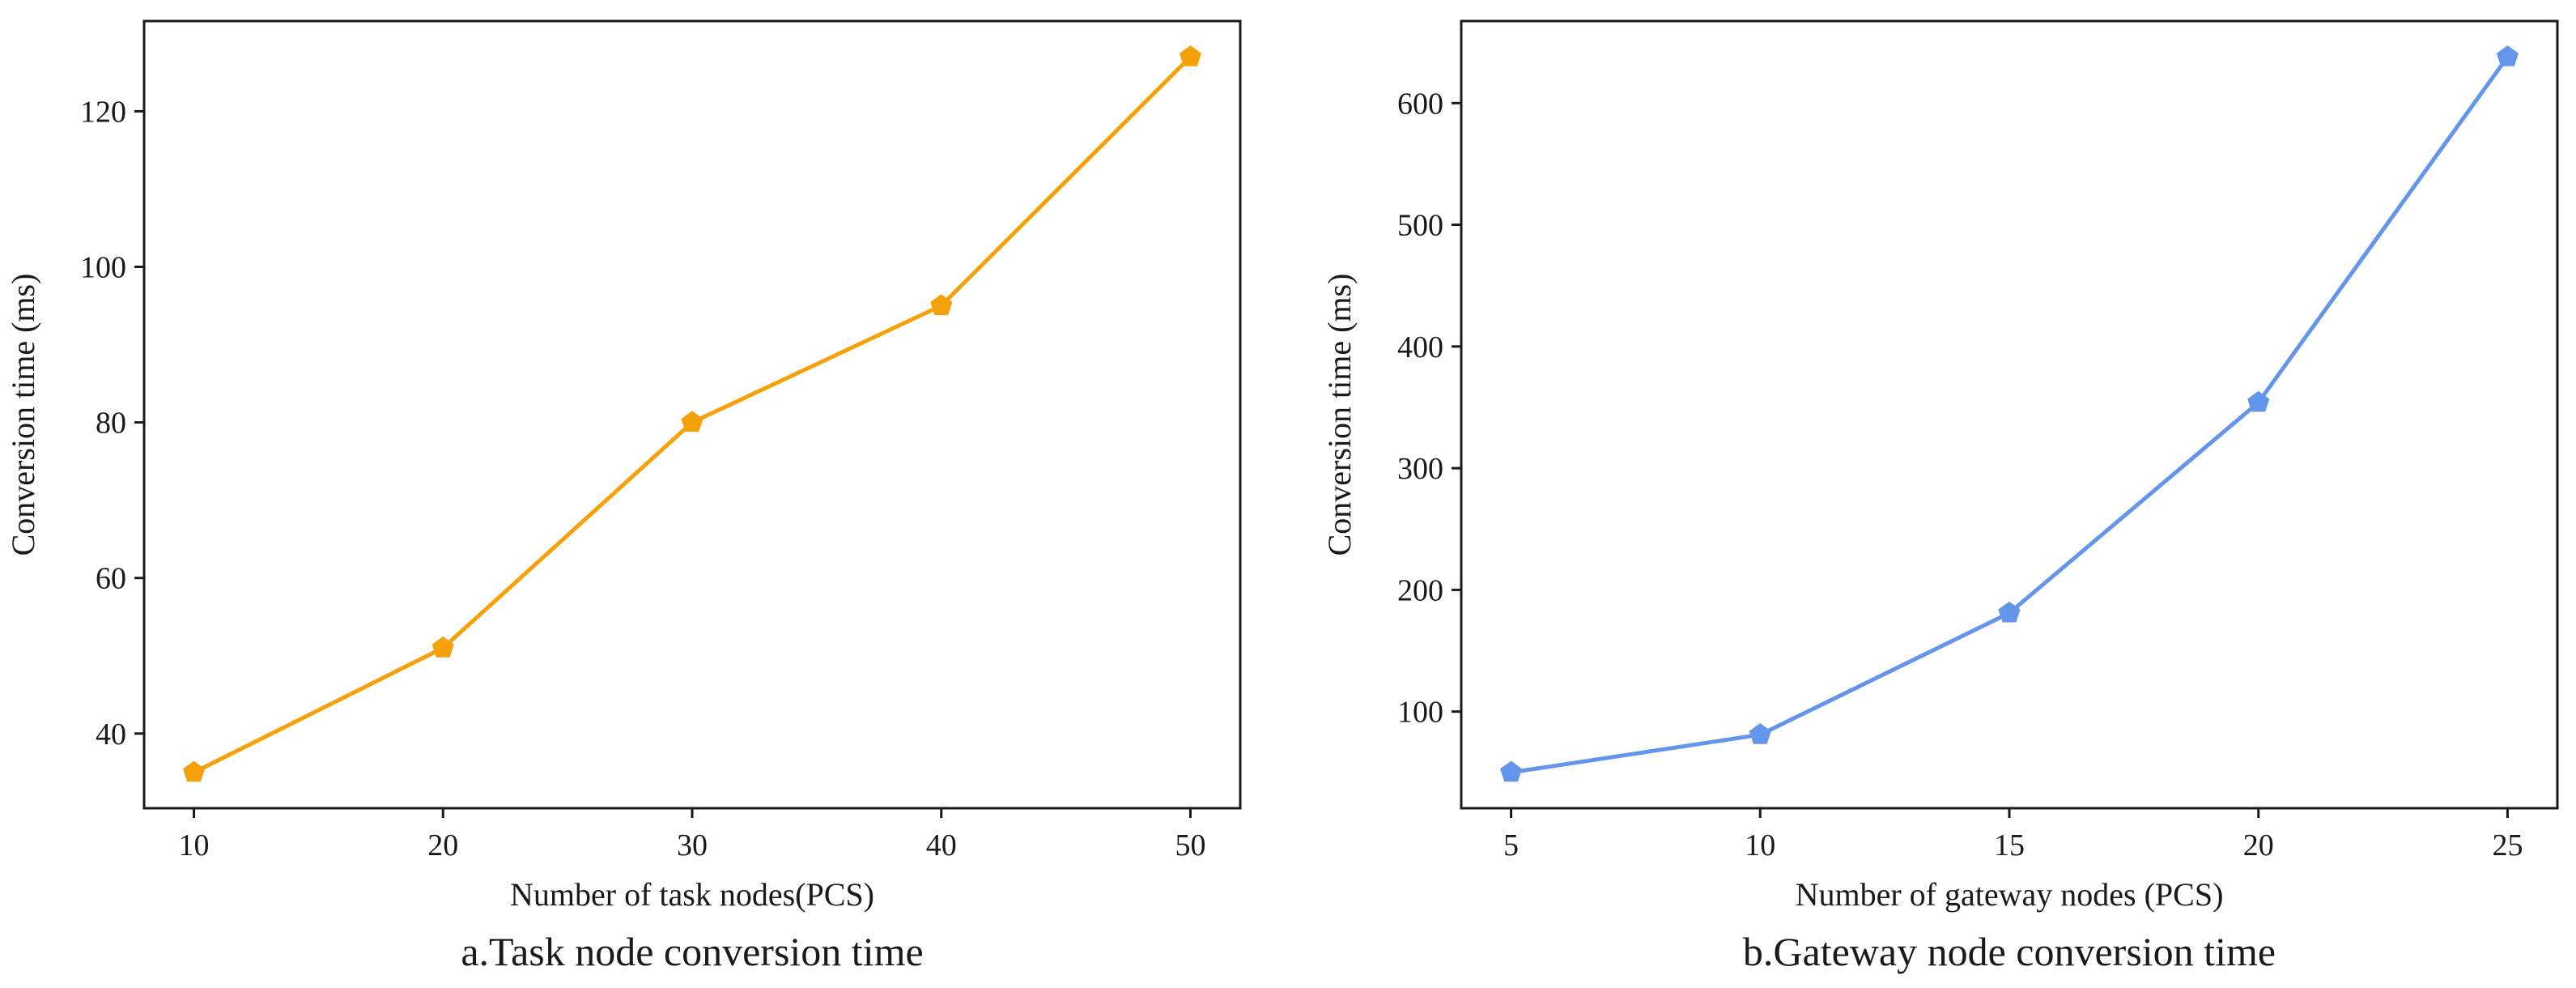  Describe the element at coordinates (111, 579) in the screenshot. I see `y-tick-label-a: 60` at that location.